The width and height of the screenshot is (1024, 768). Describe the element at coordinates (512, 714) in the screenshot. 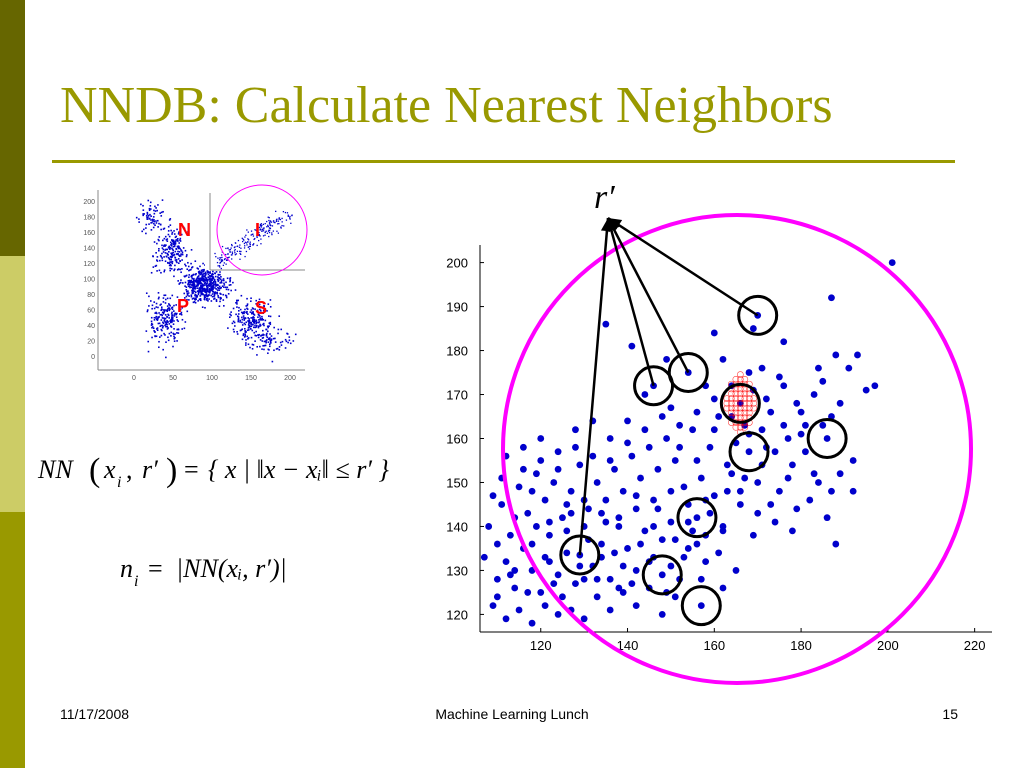

I see `footer-title: Machine Learning Lunch` at that location.